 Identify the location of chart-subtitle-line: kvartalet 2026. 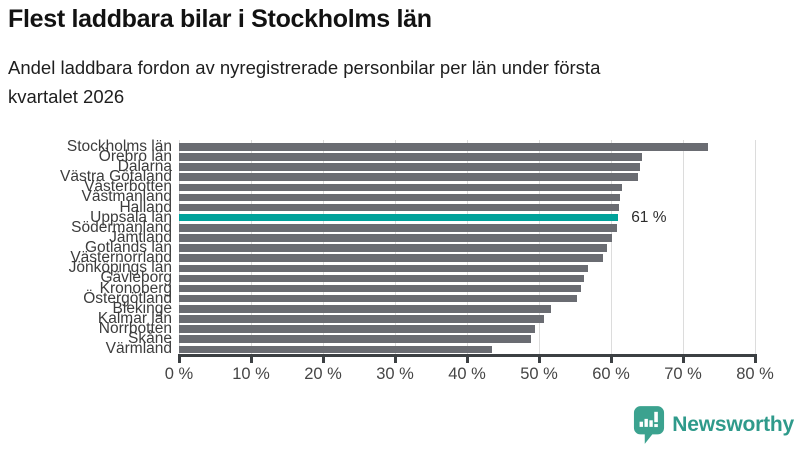
(66, 96).